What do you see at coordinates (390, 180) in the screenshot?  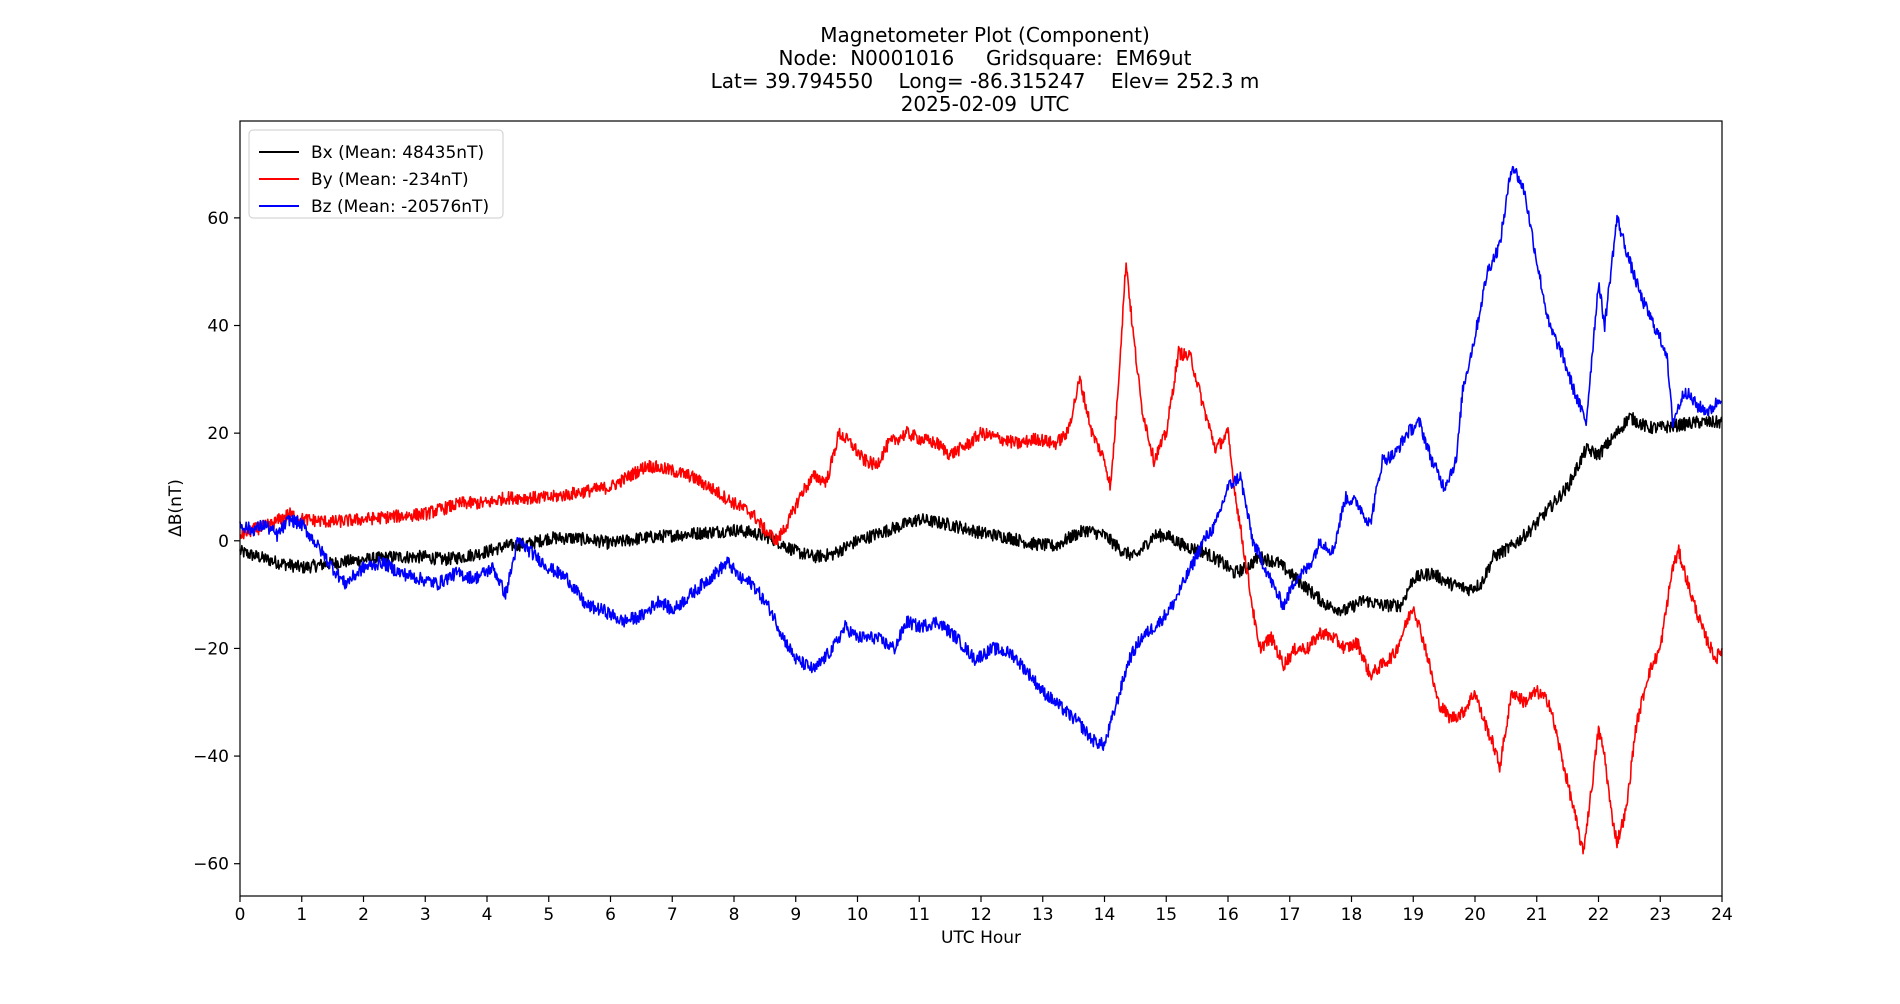 I see `legend-label-2: By (Mean: -234nT)` at bounding box center [390, 180].